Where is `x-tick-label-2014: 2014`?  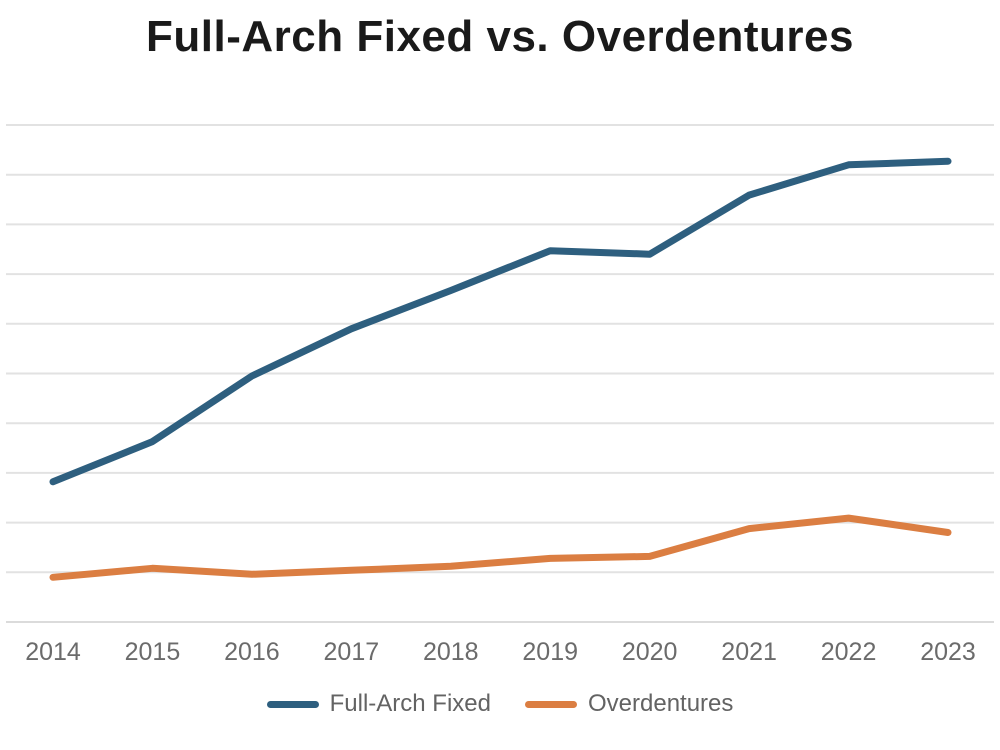 x-tick-label-2014: 2014 is located at coordinates (53, 652).